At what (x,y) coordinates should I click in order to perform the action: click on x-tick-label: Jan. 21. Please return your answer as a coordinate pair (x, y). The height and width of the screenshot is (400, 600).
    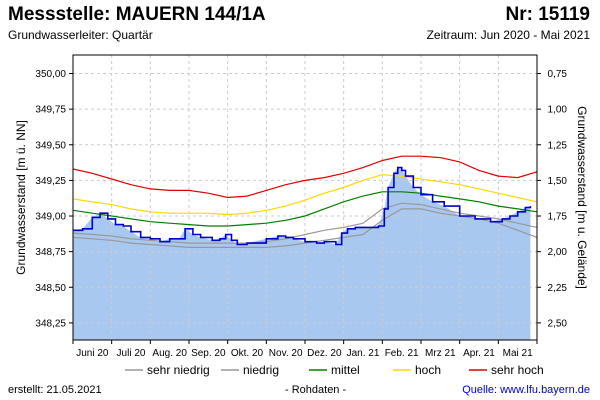
    Looking at the image, I should click on (363, 353).